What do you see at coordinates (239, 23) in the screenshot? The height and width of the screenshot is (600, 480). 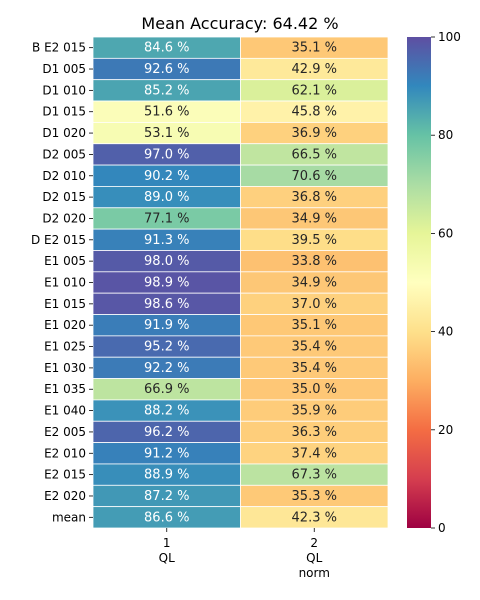 I see `chart-title: Mean Accuracy: 64.42 %` at bounding box center [239, 23].